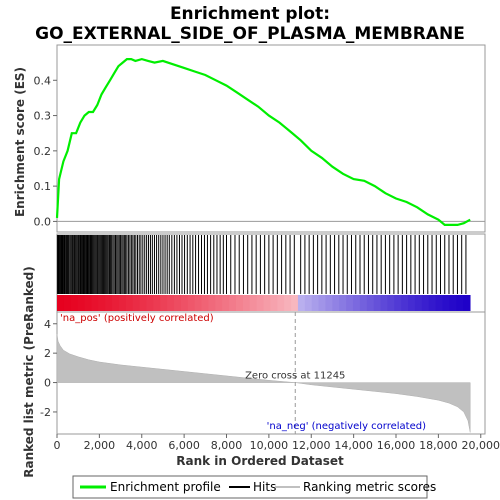  What do you see at coordinates (142, 445) in the screenshot?
I see `x-tick-label: 4,000` at bounding box center [142, 445].